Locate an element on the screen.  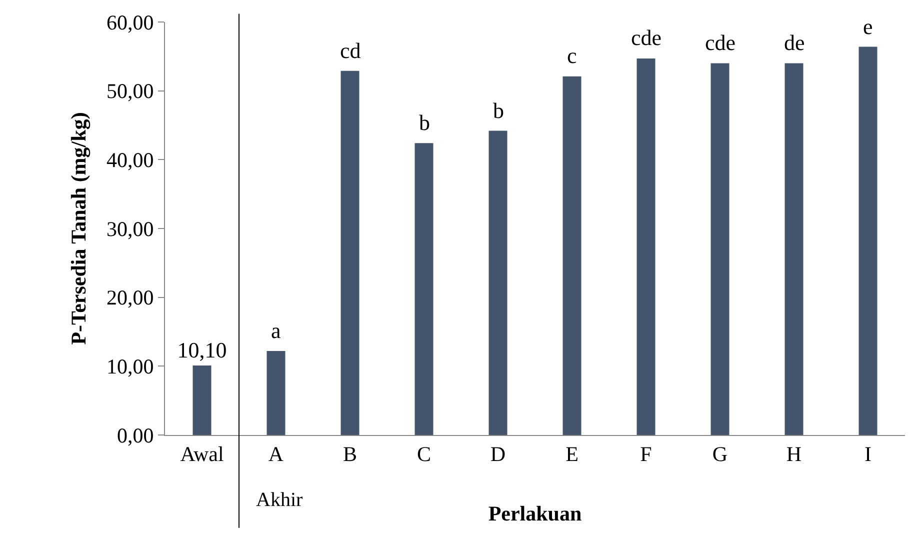
x-tick-label: B is located at coordinates (350, 454).